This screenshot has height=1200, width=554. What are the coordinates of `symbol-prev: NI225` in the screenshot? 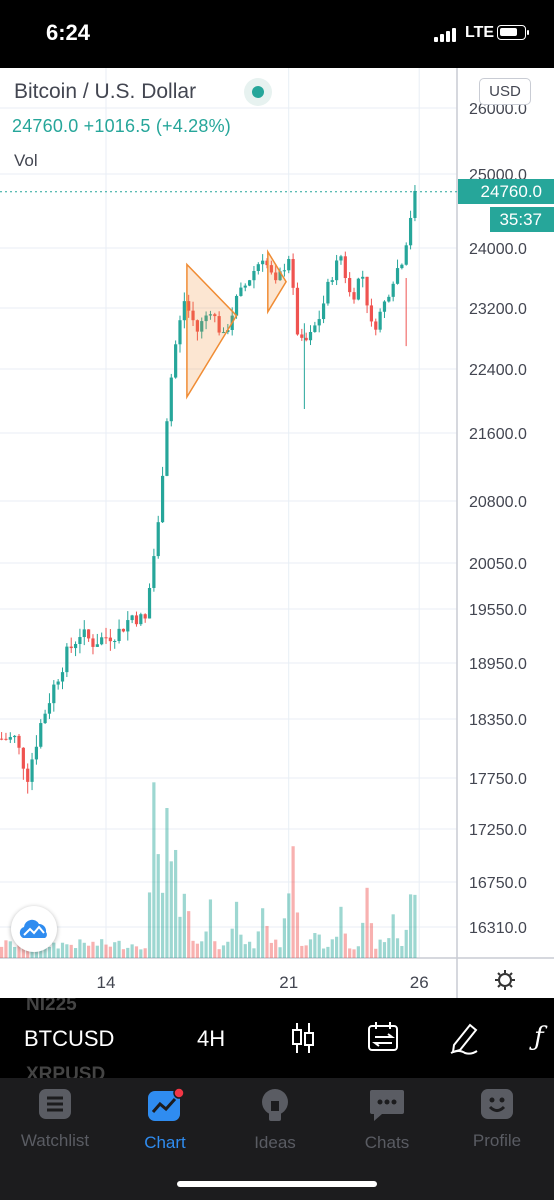 It's located at (51, 1006).